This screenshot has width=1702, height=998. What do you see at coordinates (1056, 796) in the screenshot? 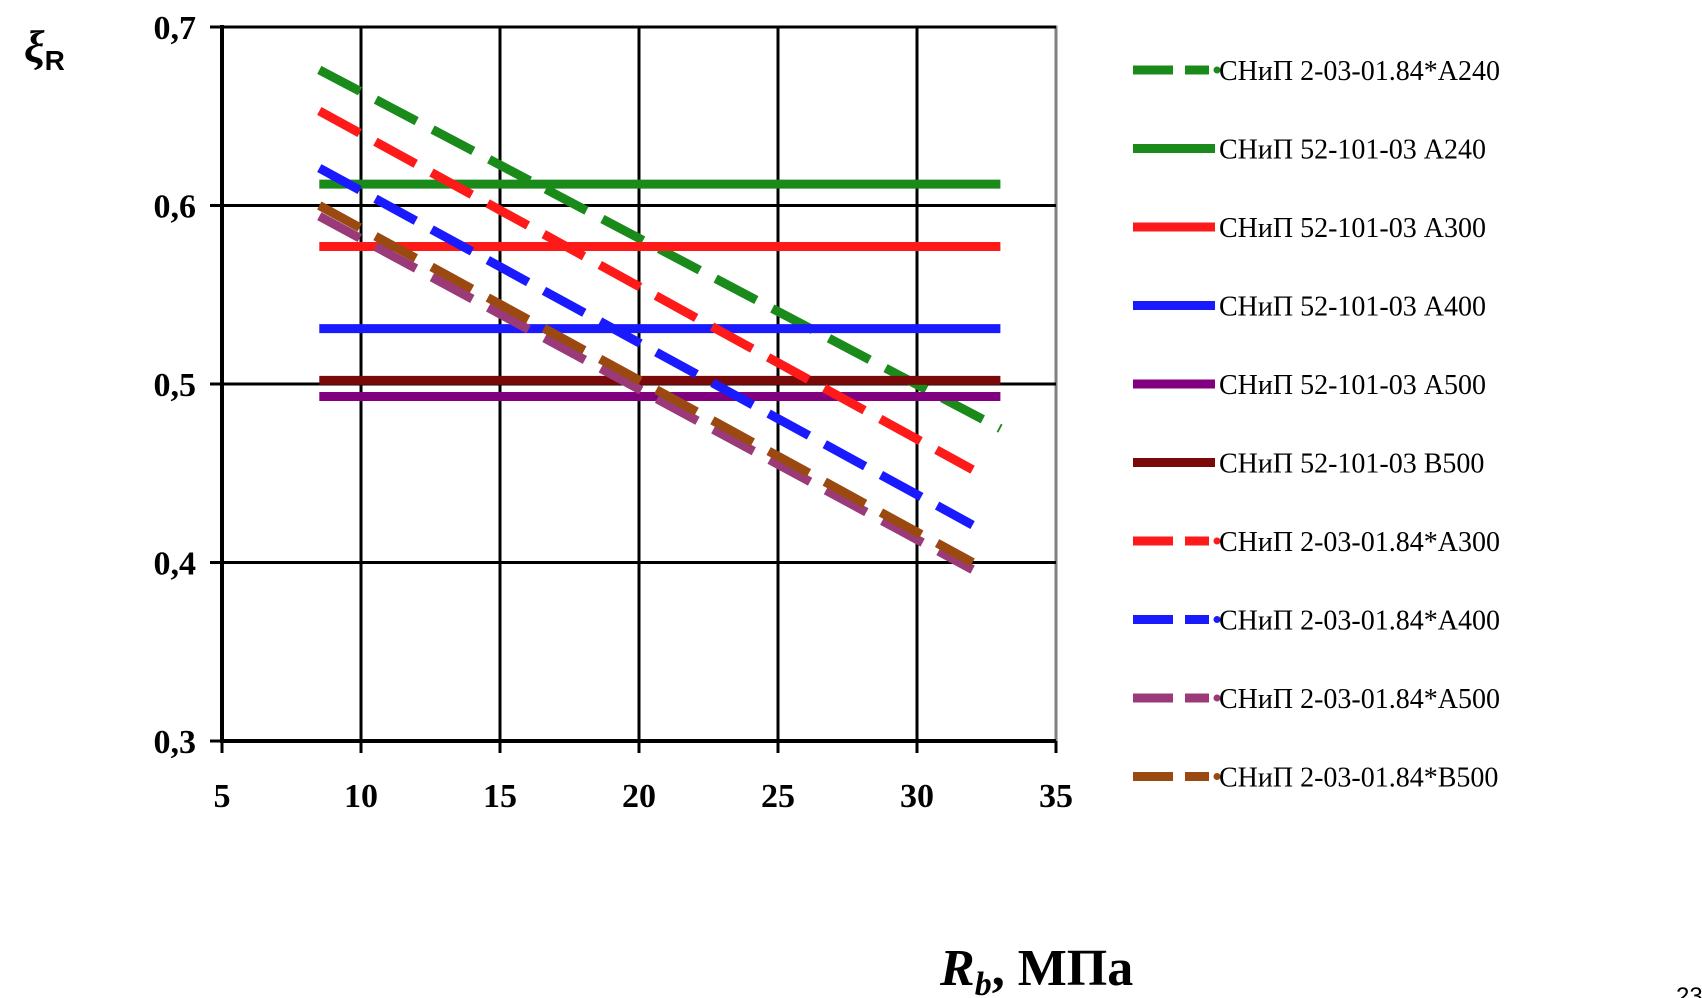
I see `x-tick-label: 35` at bounding box center [1056, 796].